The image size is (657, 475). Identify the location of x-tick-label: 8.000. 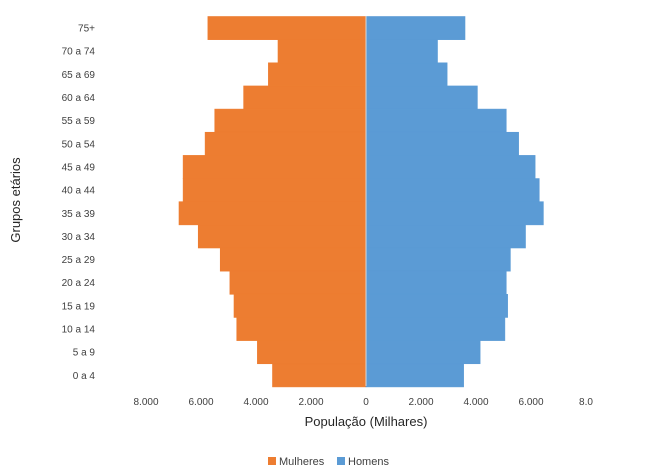
(145, 402).